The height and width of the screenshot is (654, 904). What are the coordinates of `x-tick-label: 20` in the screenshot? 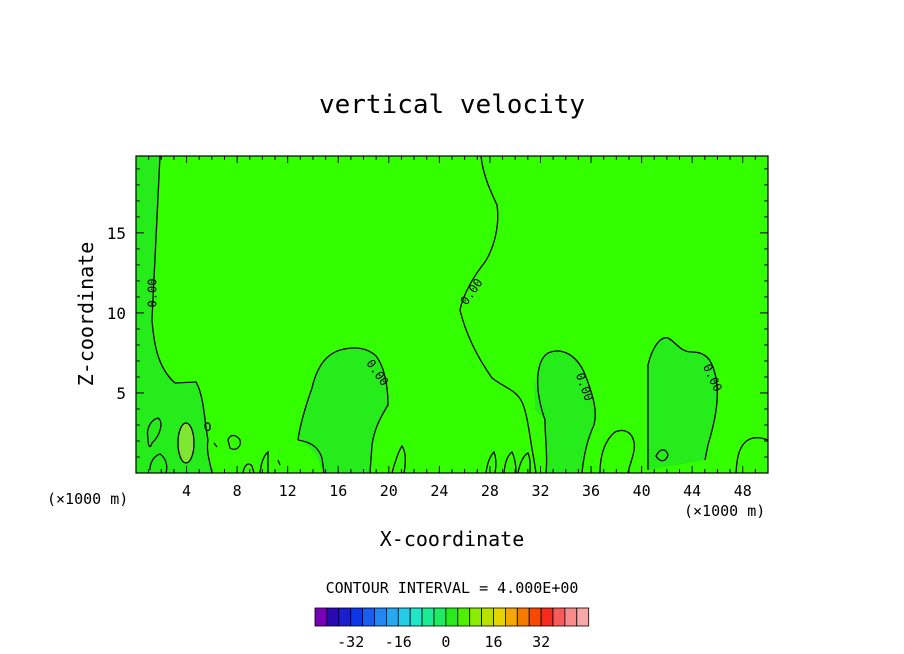 It's located at (389, 491).